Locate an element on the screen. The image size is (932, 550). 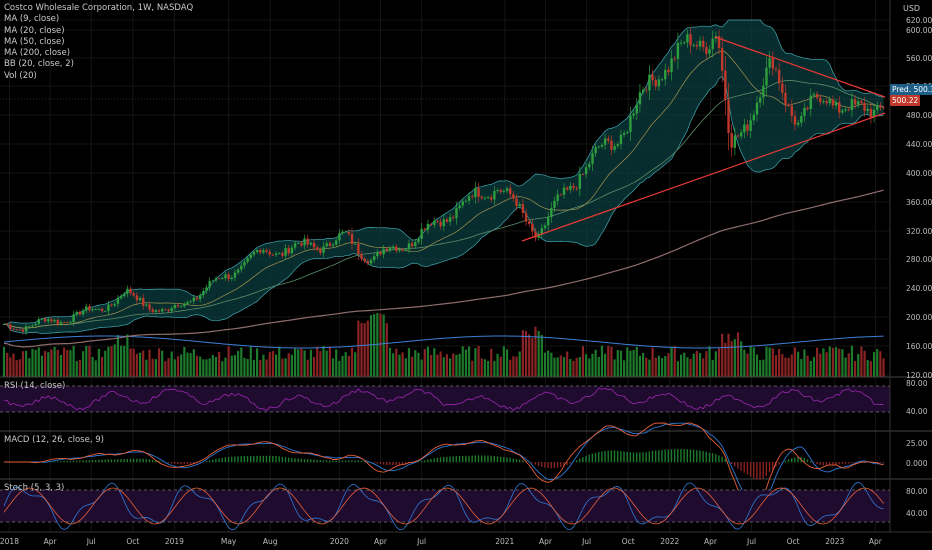
indicator-bb: BB (20, close, 2) is located at coordinates (39, 64).